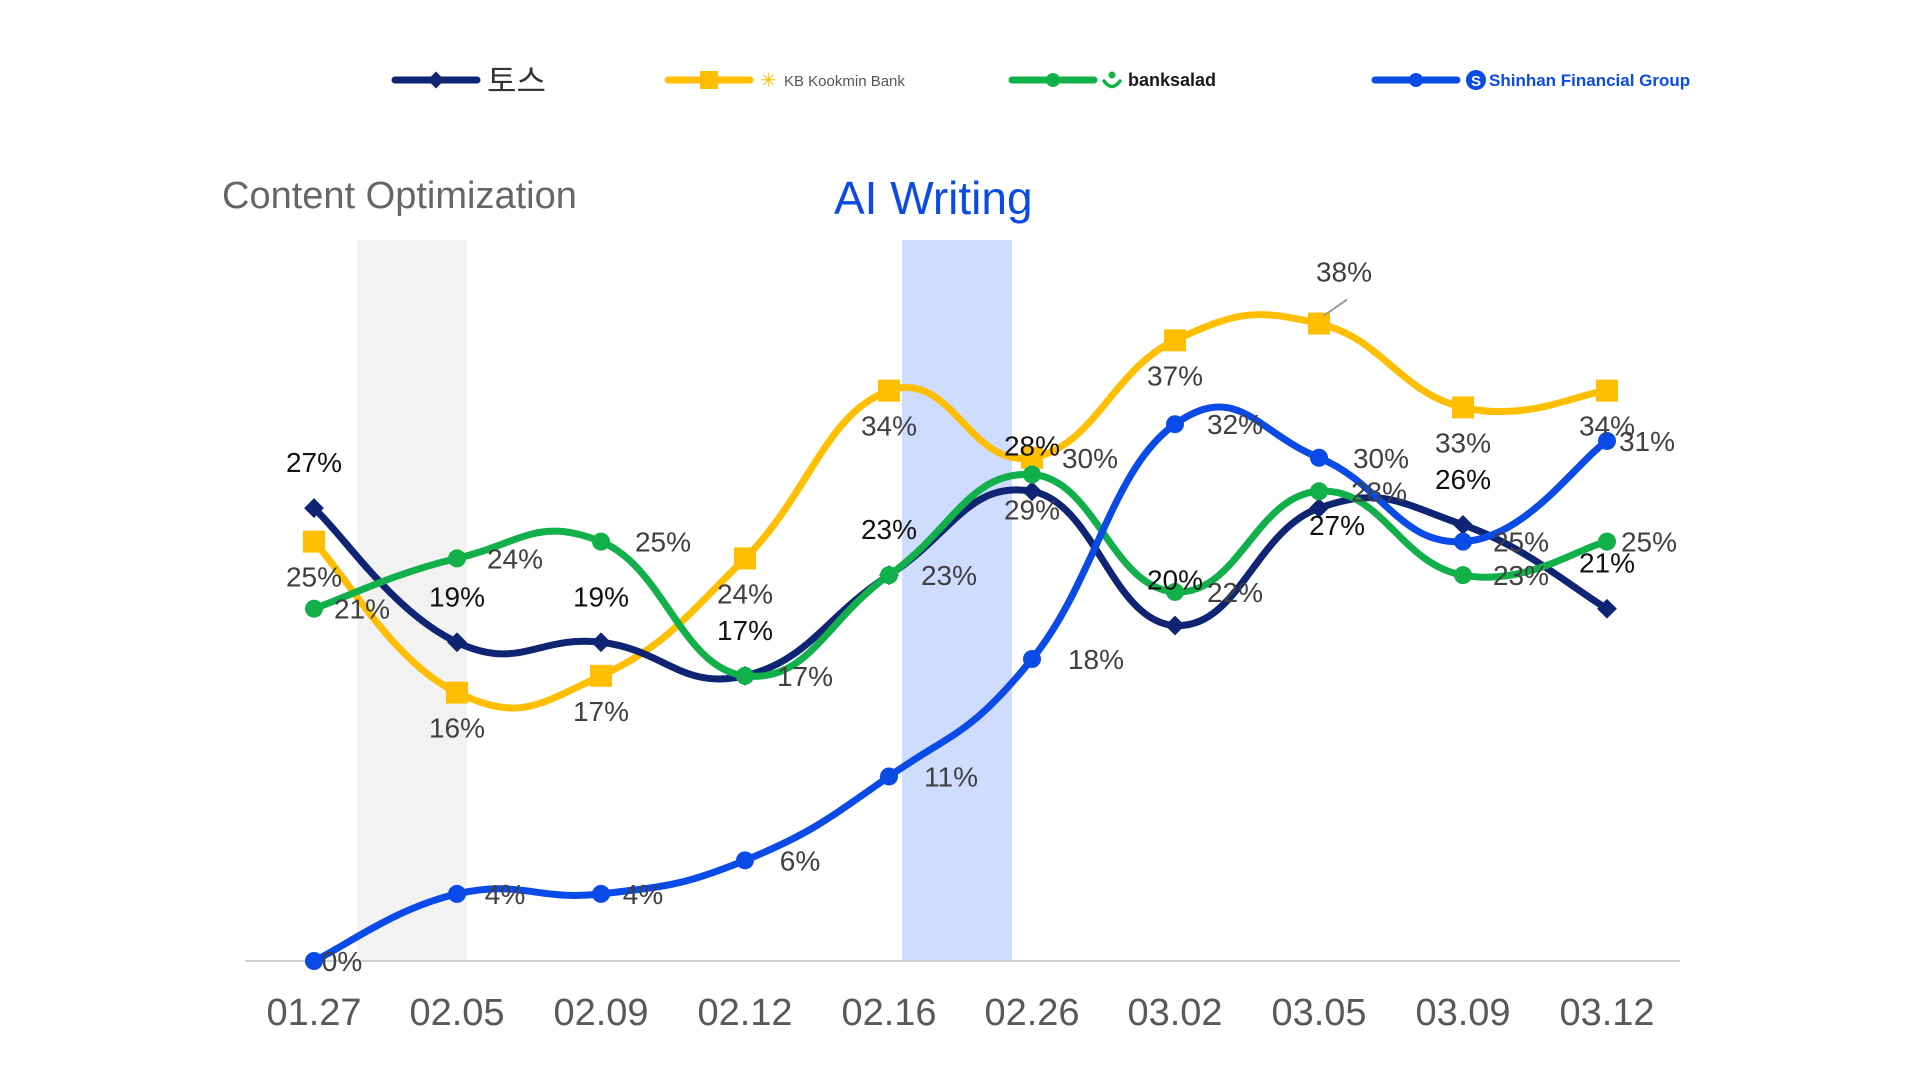 The width and height of the screenshot is (1920, 1080). I want to click on x-tick-label: 02.16, so click(888, 1013).